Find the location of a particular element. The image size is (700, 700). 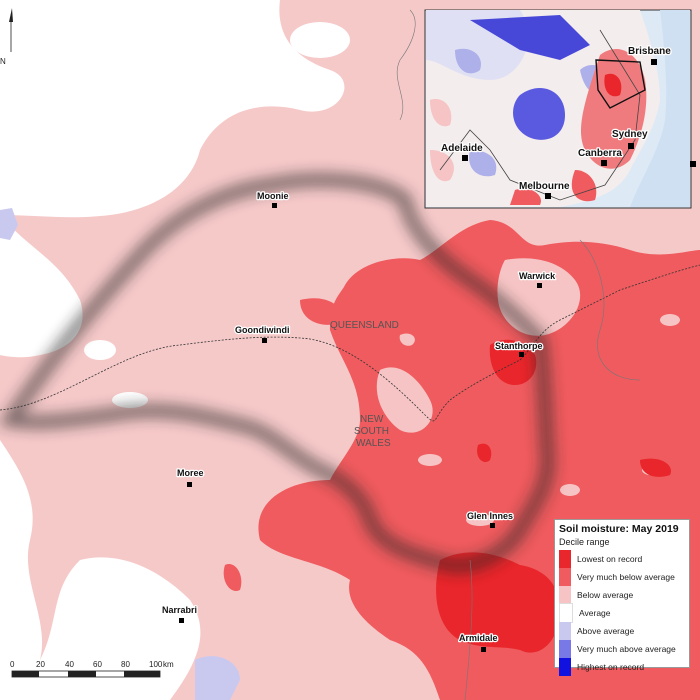

legend-item-highest: Highest on record is located at coordinates (622, 667).